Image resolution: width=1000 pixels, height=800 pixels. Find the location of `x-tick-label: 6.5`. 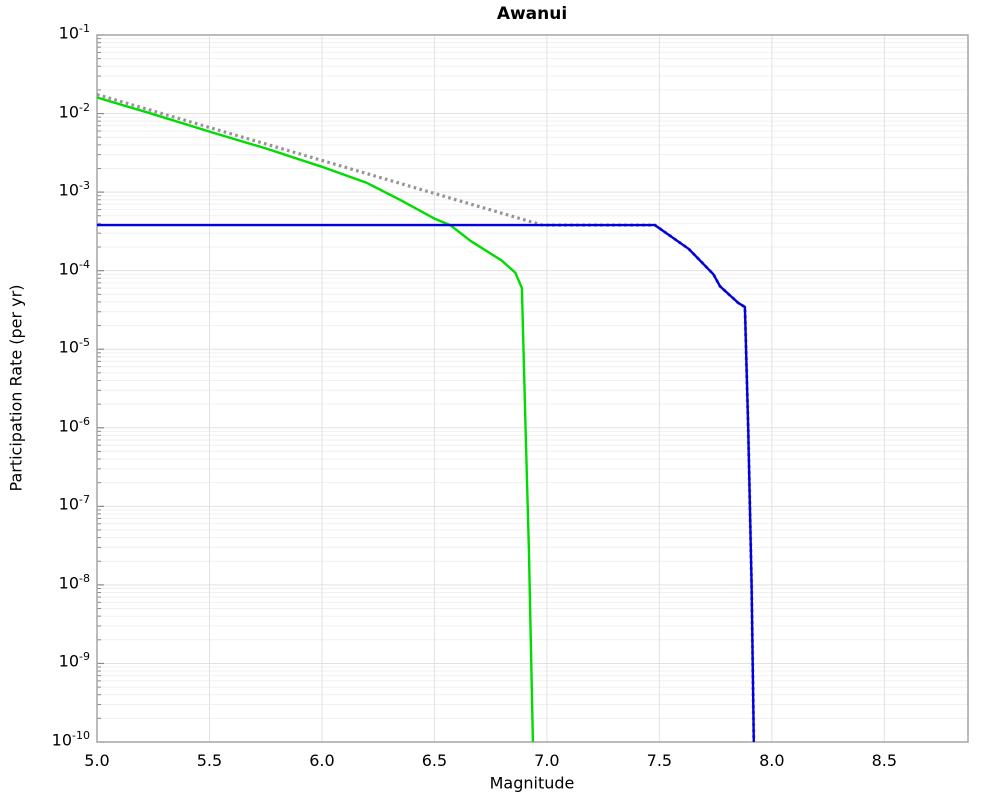

x-tick-label: 6.5 is located at coordinates (434, 760).